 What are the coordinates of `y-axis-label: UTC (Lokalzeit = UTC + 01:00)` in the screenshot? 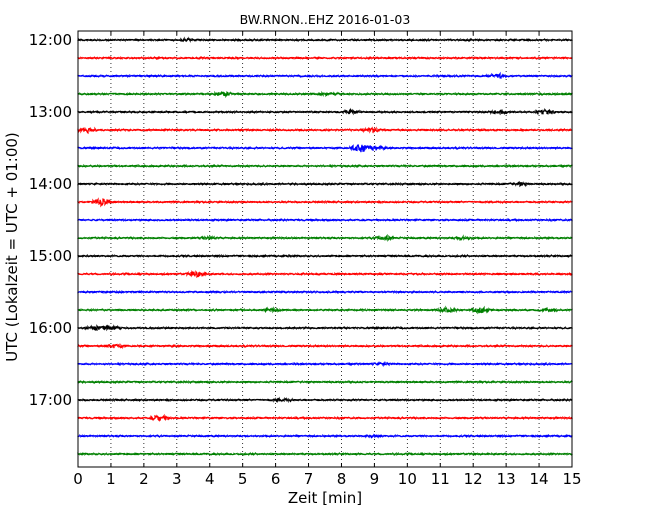 It's located at (12, 247).